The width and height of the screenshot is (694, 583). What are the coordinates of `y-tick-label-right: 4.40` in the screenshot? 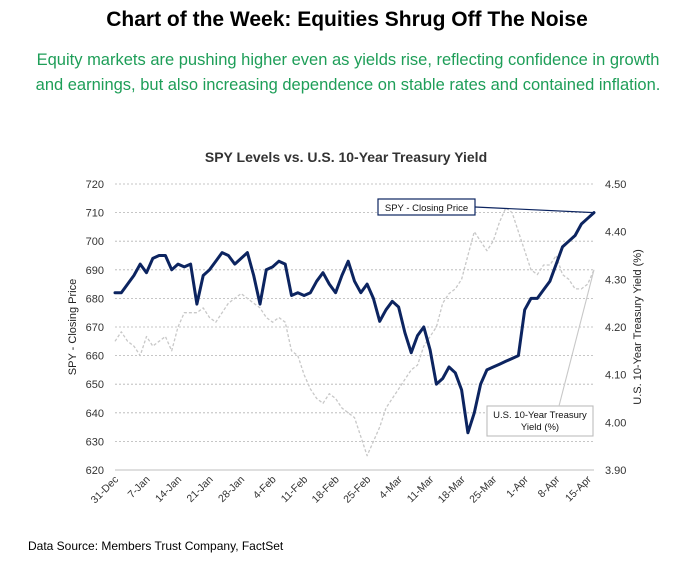 It's located at (615, 233).